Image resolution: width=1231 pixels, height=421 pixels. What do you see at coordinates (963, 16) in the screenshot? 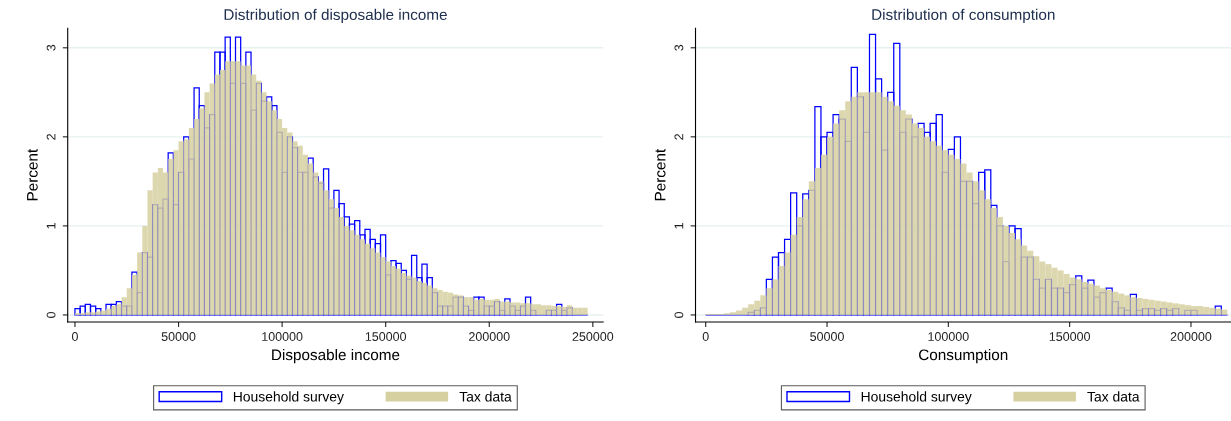
I see `chart-title: Distribution of consumption` at bounding box center [963, 16].